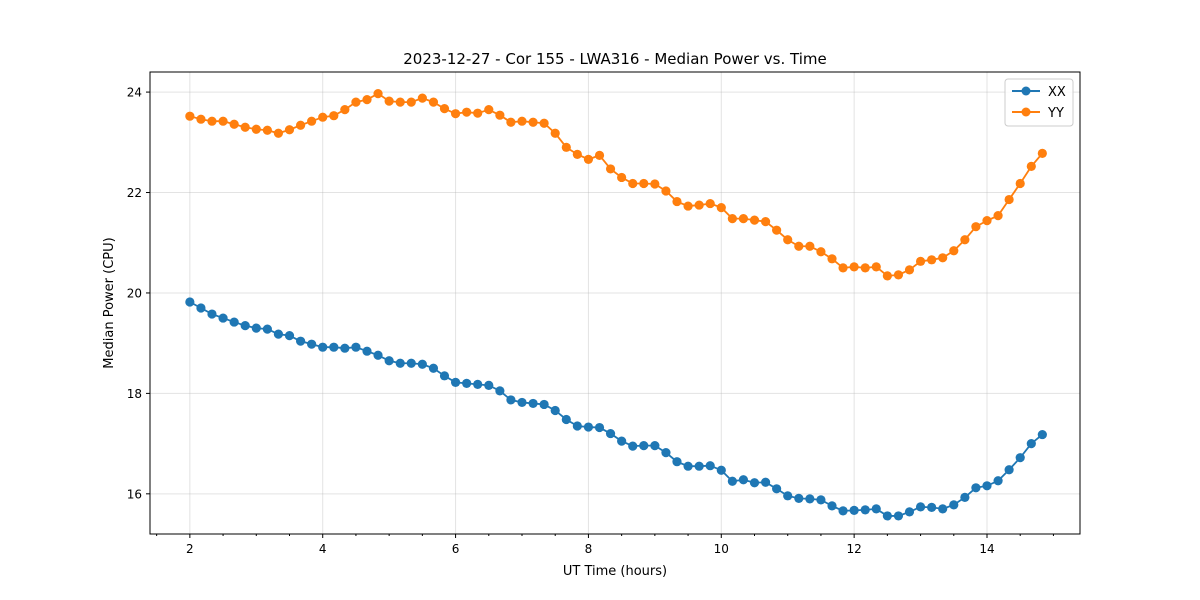 The height and width of the screenshot is (600, 1200). I want to click on x-tick-label: 8, so click(589, 549).